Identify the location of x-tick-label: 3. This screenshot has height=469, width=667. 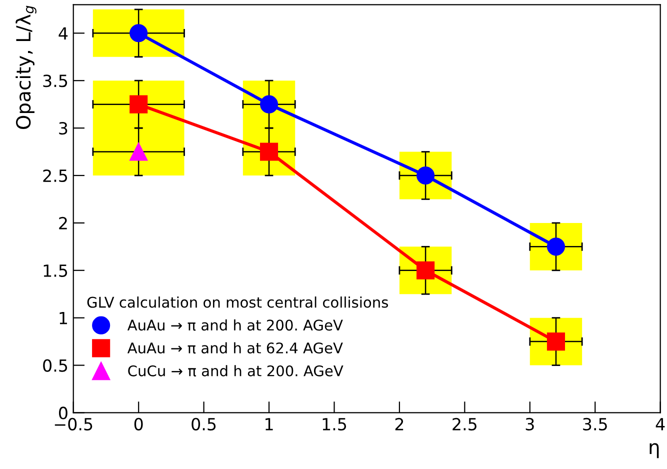
(530, 424).